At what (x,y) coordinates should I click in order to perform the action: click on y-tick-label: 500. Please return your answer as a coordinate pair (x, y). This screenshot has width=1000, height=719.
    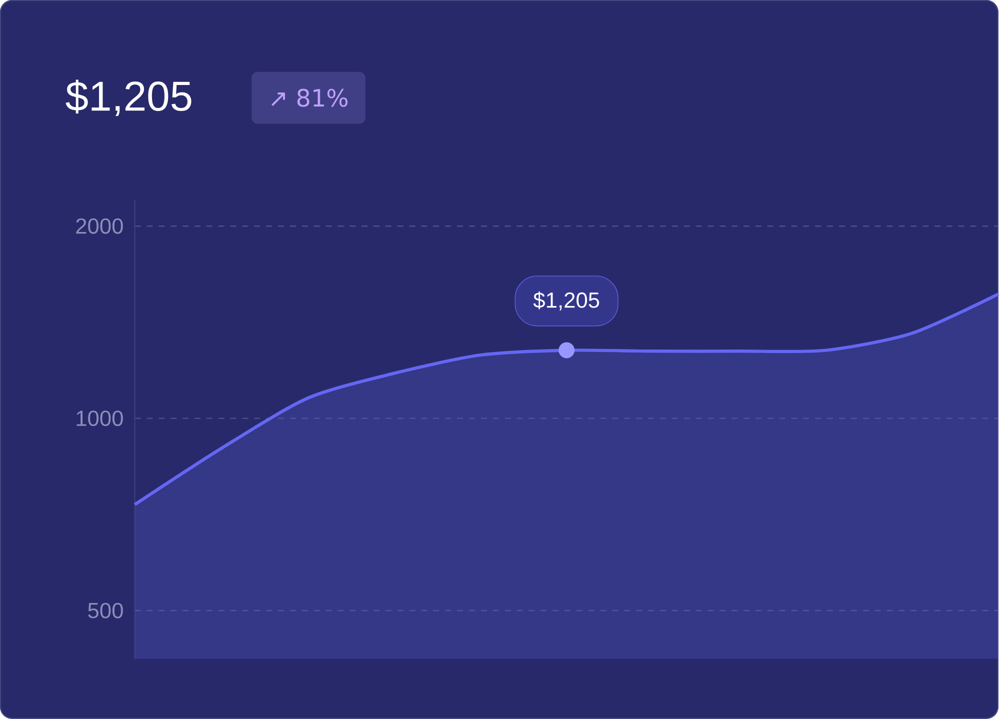
    Looking at the image, I should click on (105, 610).